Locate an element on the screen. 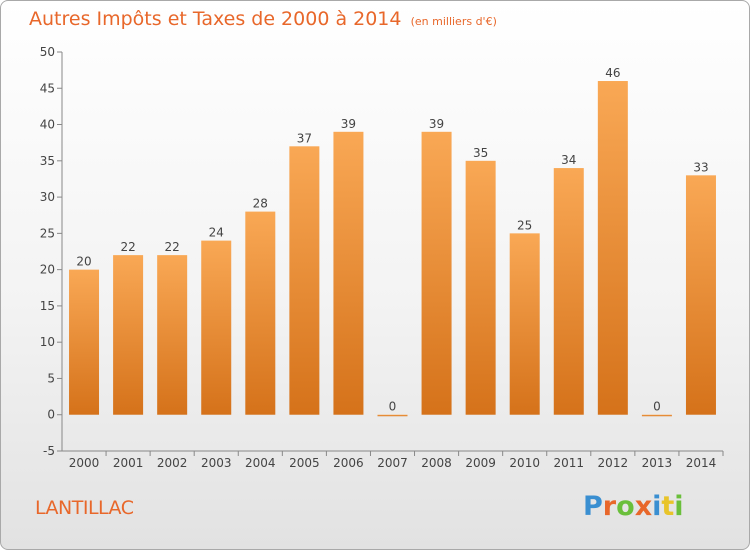 The image size is (750, 550). logo-letter: o is located at coordinates (625, 506).